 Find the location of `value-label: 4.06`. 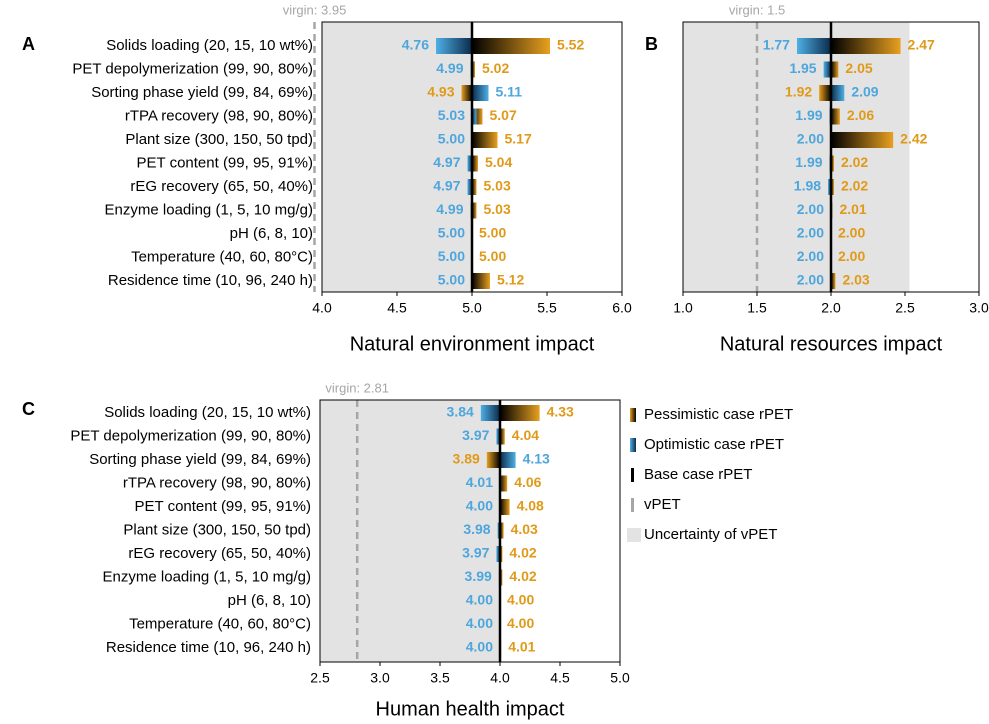

value-label: 4.06 is located at coordinates (527, 482).